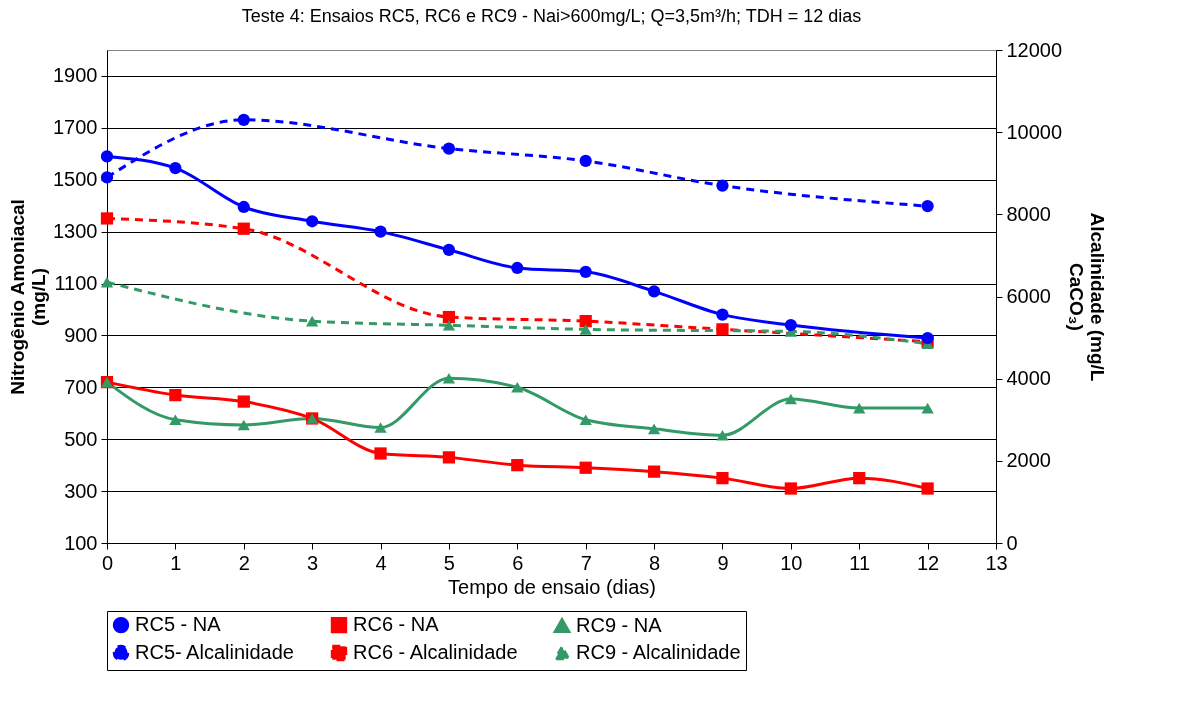 The image size is (1188, 724). Describe the element at coordinates (244, 562) in the screenshot. I see `x-tick-label: 2` at that location.